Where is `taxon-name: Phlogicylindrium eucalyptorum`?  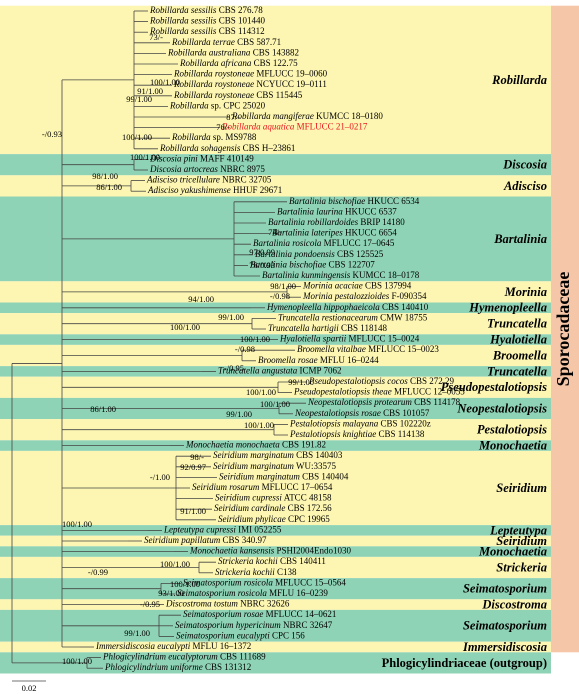 taxon-name: Phlogicylindrium eucalyptorum is located at coordinates (160, 657).